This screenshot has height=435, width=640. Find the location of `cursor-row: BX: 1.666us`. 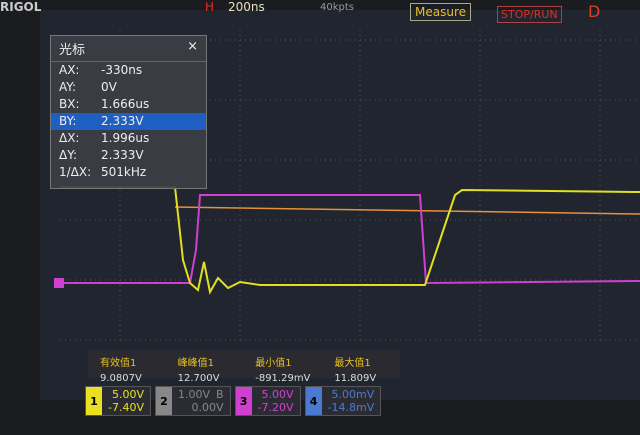

cursor-row: BX: 1.666us is located at coordinates (128, 104).